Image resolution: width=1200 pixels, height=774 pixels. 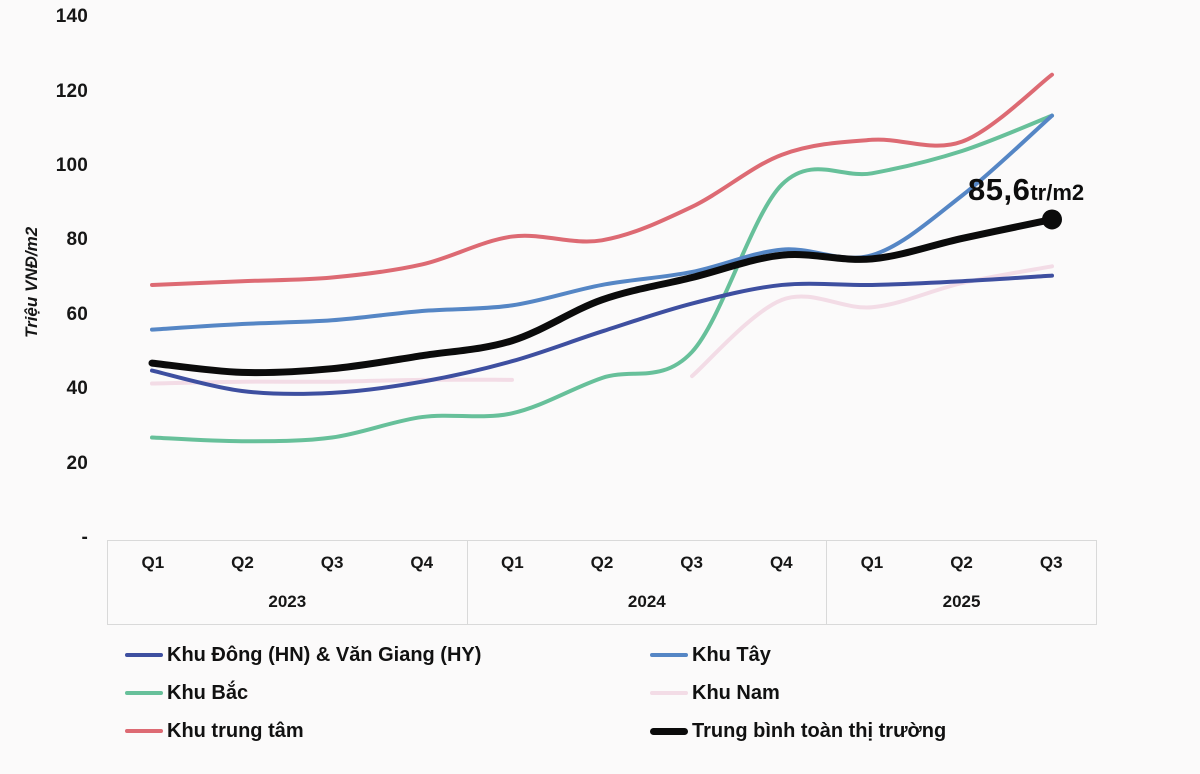 What do you see at coordinates (77, 388) in the screenshot?
I see `y-axis-tick: 40` at bounding box center [77, 388].